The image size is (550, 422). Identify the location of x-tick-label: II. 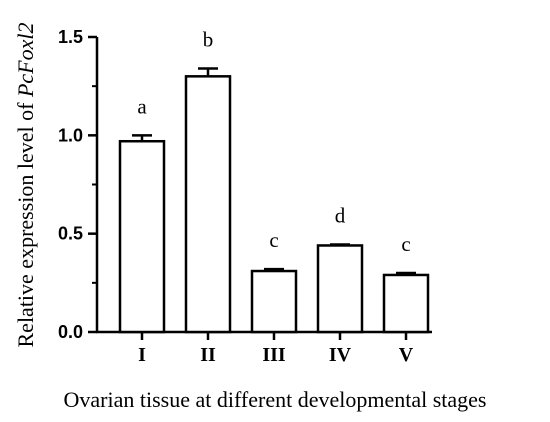
(208, 355).